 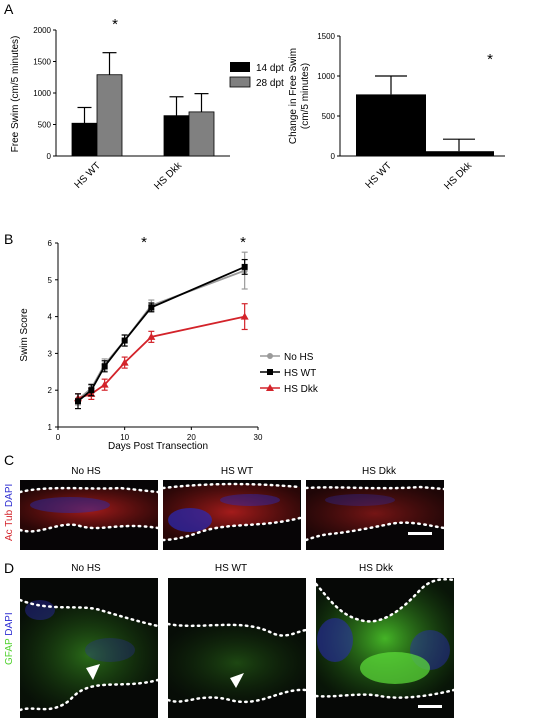 What do you see at coordinates (50, 317) in the screenshot?
I see `b-y-tick-label: 4` at bounding box center [50, 317].